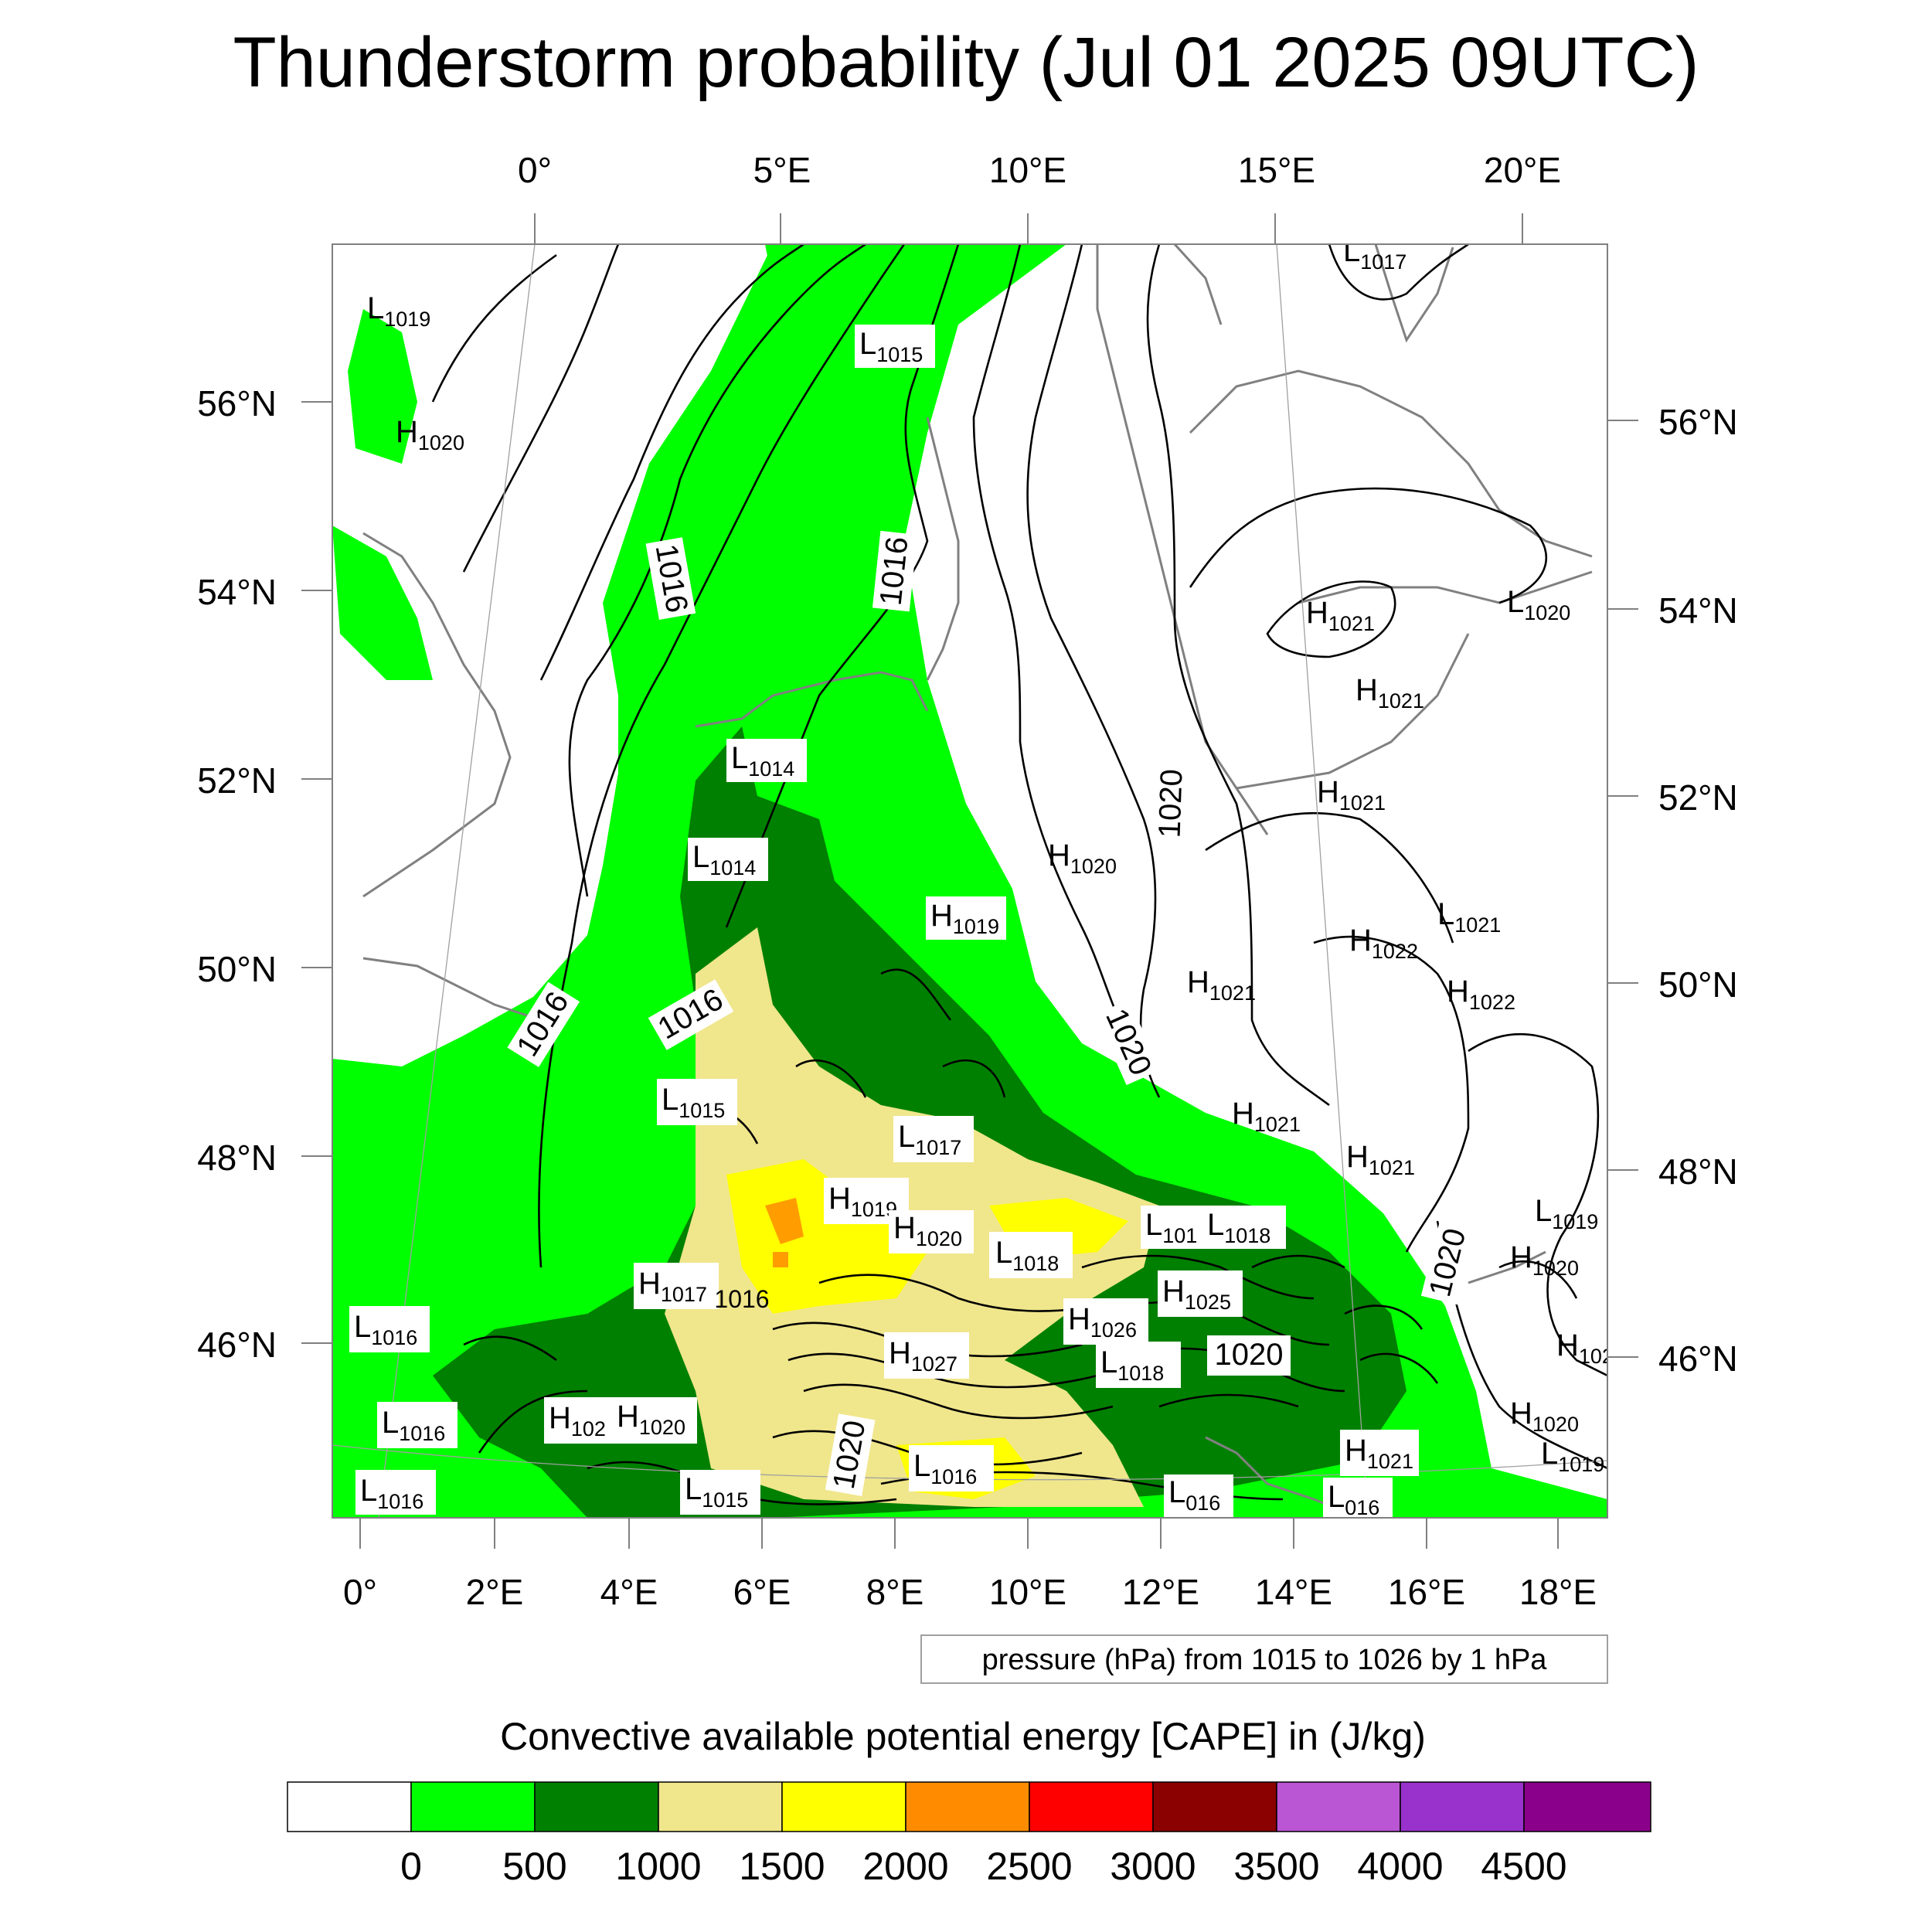  What do you see at coordinates (237, 1345) in the screenshot?
I see `left-lat-label: 46°N` at bounding box center [237, 1345].